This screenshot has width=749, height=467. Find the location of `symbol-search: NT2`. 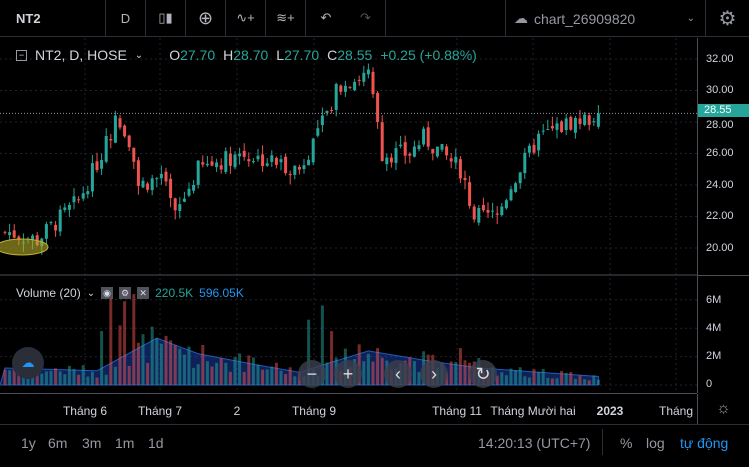

symbol-search: NT2 is located at coordinates (53, 18).